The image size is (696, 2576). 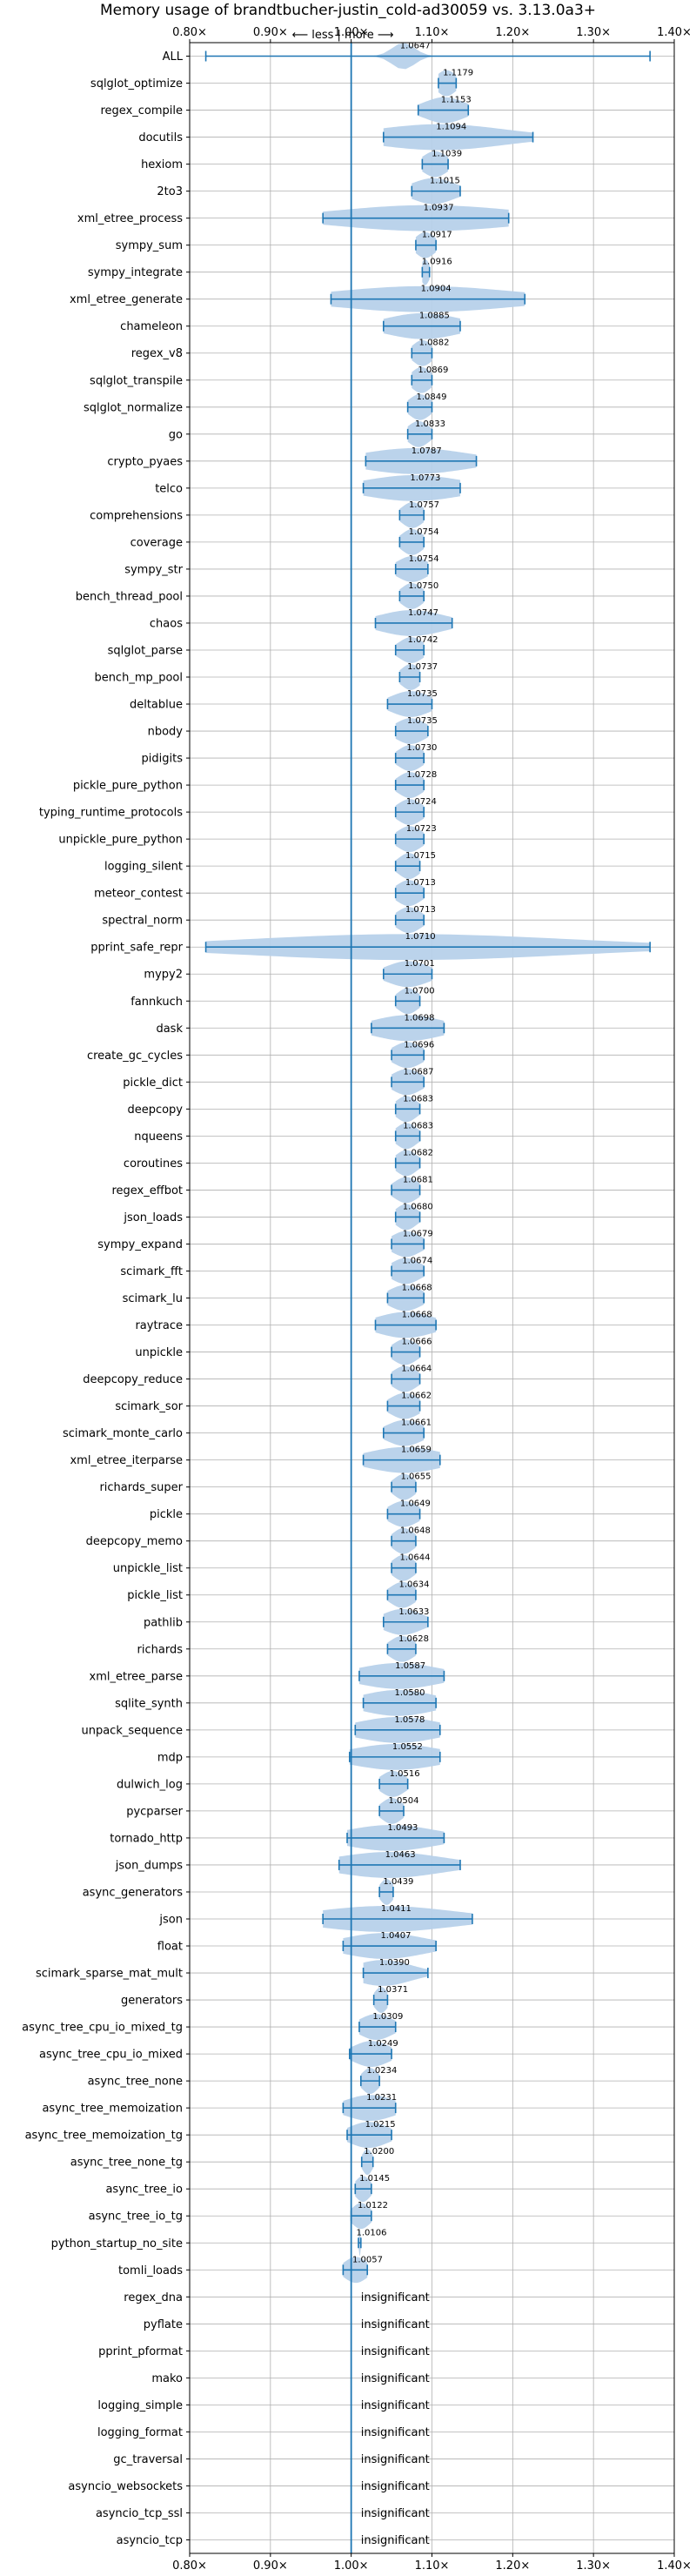 I want to click on category-label: async_tree_cpu_io_mixed_tg, so click(x=102, y=2029).